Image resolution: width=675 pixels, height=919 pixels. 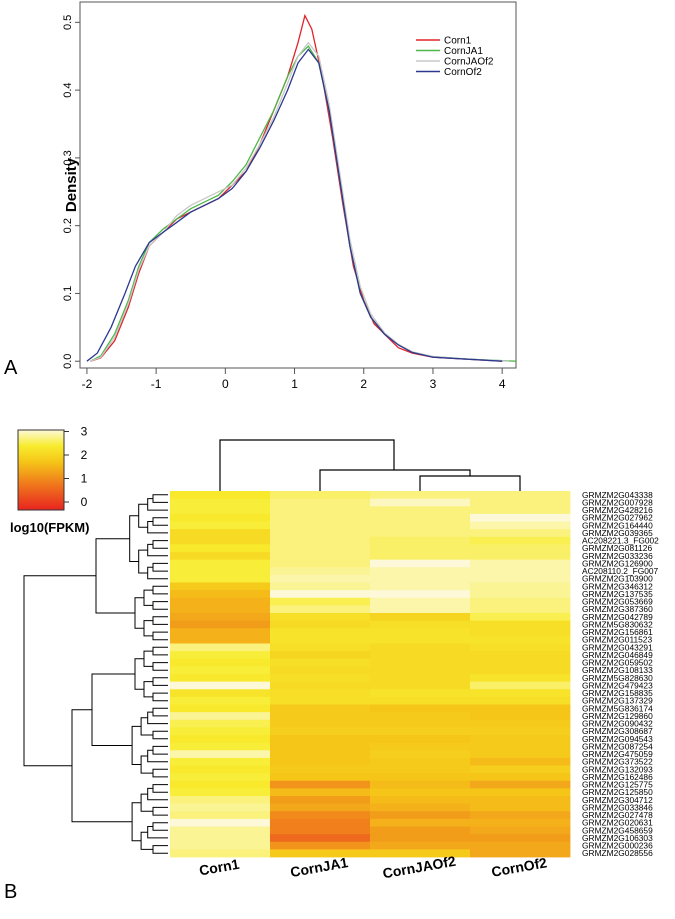 I want to click on legend-label: CornOf2, so click(x=463, y=72).